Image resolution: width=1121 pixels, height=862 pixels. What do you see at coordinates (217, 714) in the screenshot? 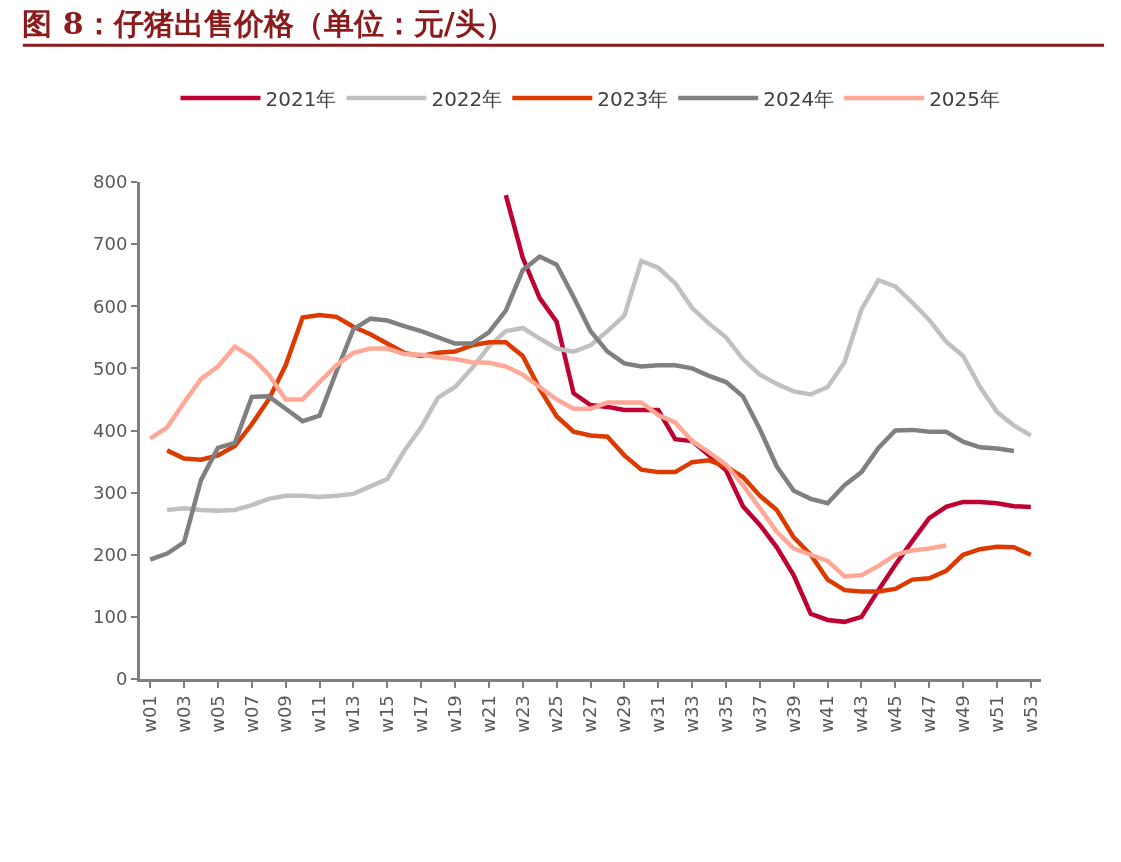
I see `x-tick-label: w05` at bounding box center [217, 714].